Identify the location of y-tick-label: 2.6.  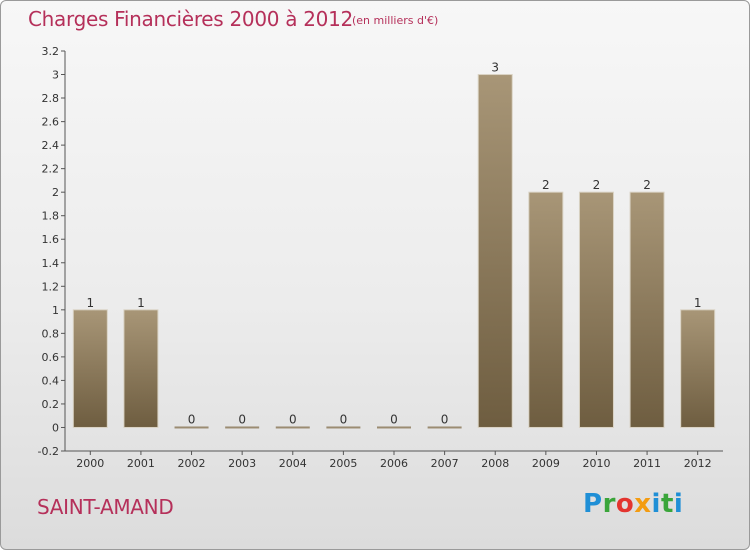
(51, 122).